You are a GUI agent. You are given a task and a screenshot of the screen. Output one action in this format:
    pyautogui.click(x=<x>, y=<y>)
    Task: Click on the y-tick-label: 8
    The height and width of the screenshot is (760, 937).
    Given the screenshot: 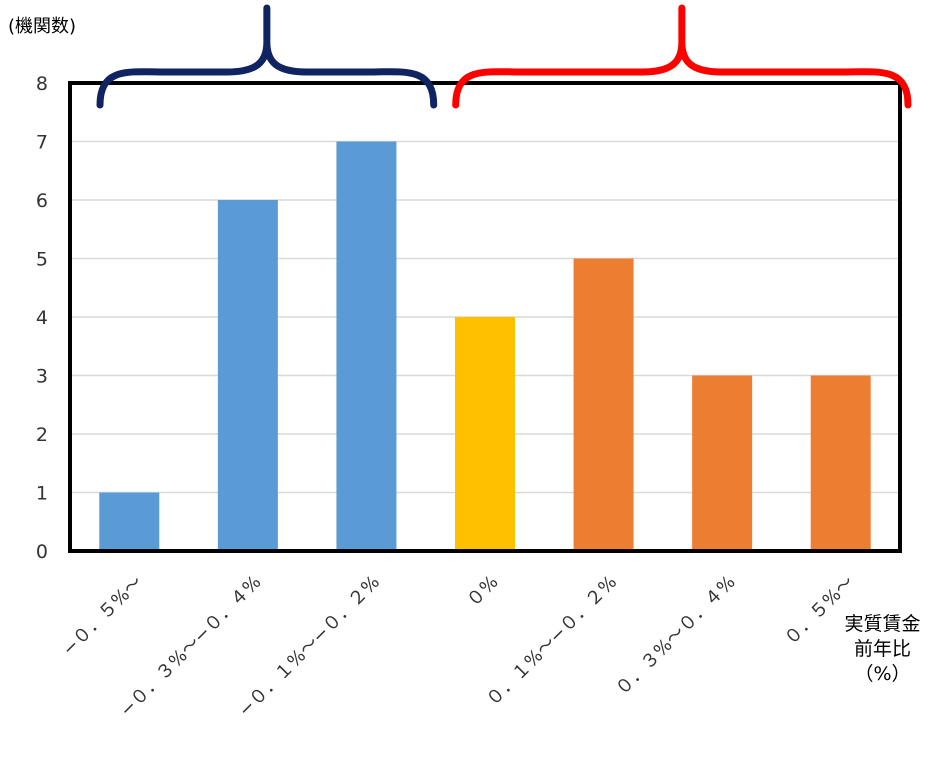 What is the action you would take?
    pyautogui.click(x=42, y=84)
    